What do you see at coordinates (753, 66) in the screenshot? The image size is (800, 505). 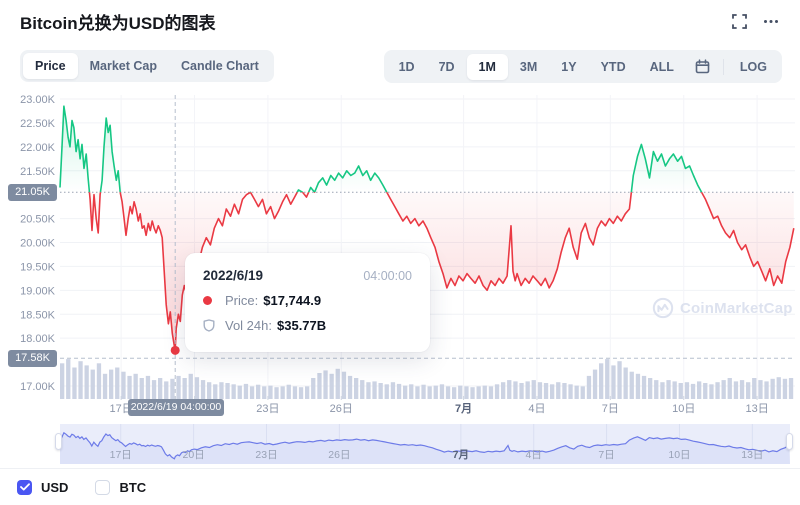 I see `log-scale-toggle: LOG` at bounding box center [753, 66].